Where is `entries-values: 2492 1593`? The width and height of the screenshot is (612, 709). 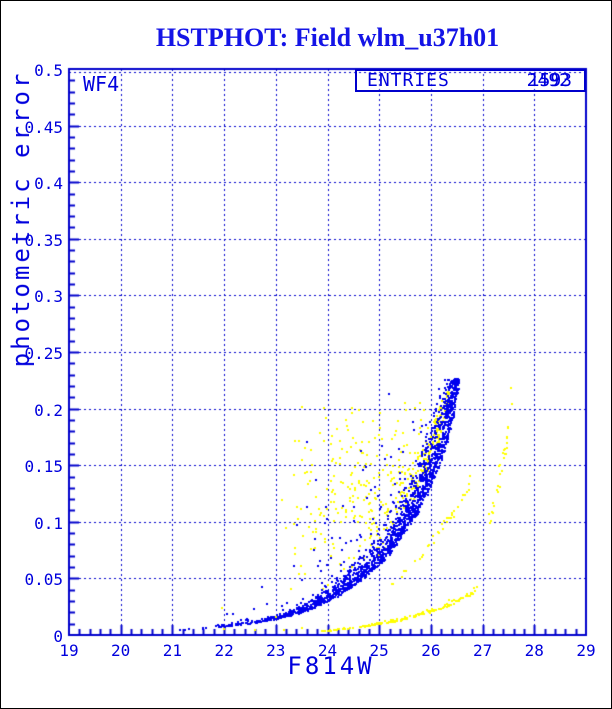 entries-values: 2492 1593 is located at coordinates (549, 80).